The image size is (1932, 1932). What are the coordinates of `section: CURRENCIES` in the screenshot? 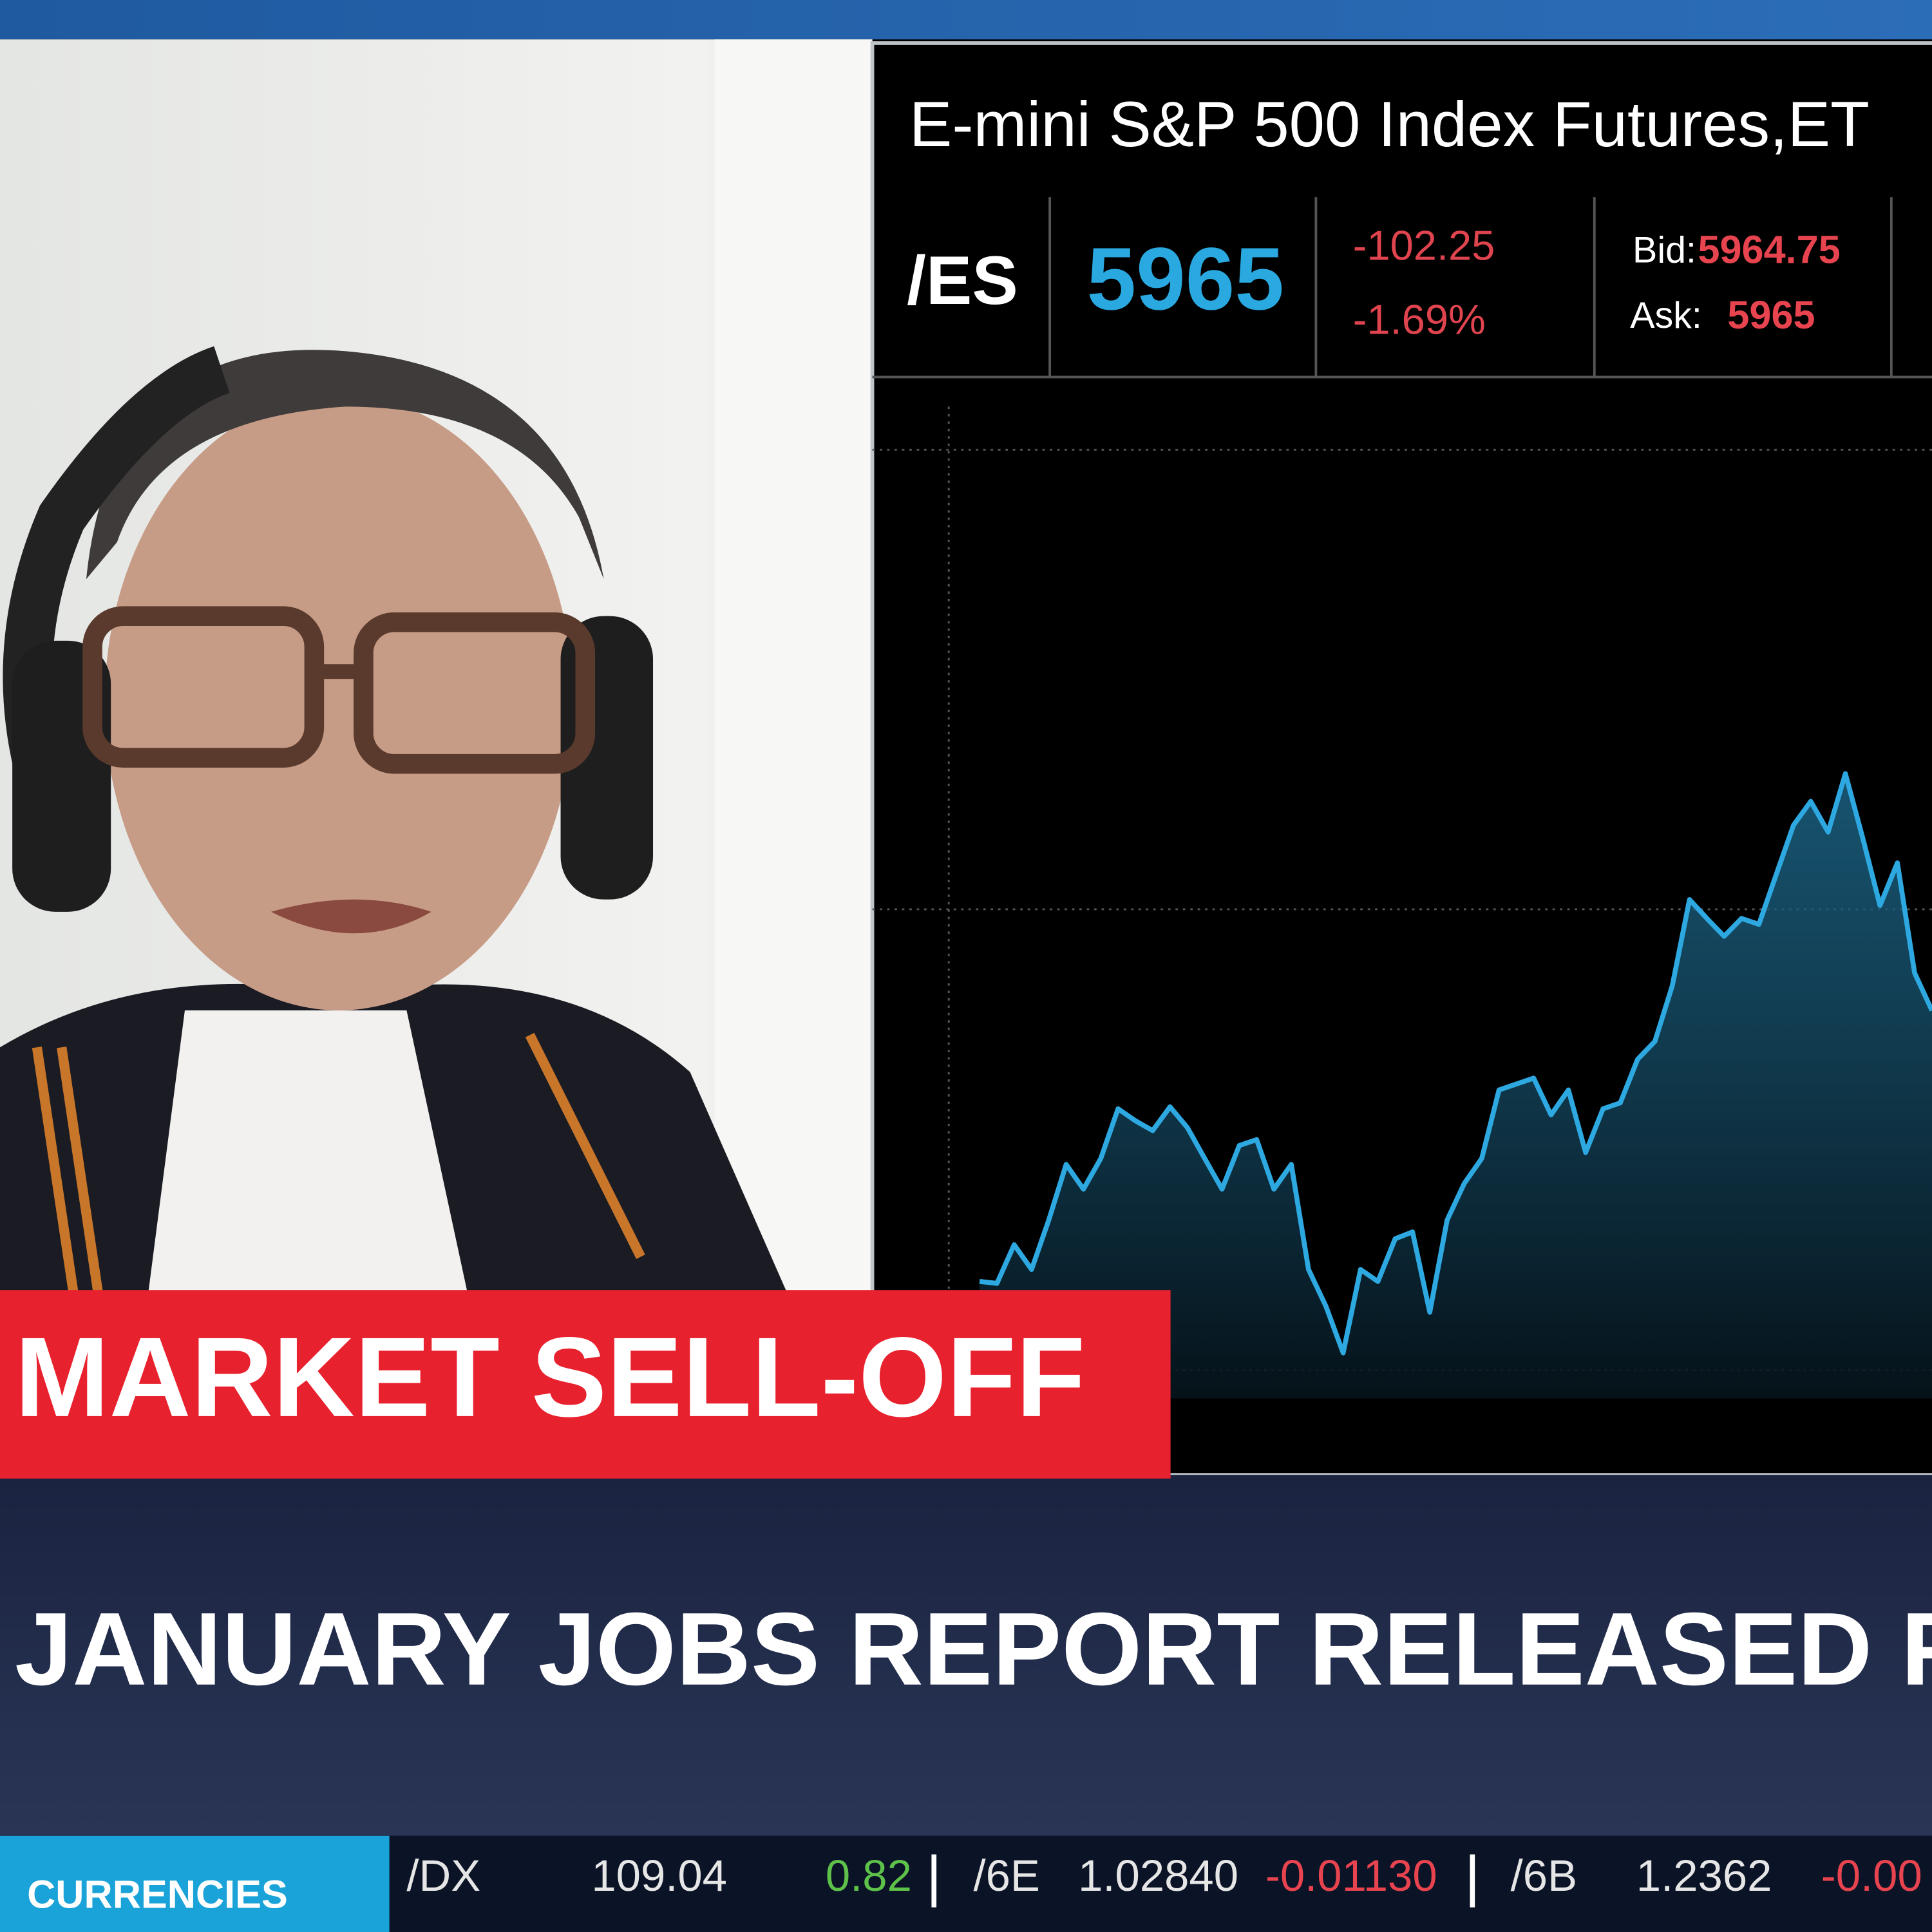 It's located at (157, 1895).